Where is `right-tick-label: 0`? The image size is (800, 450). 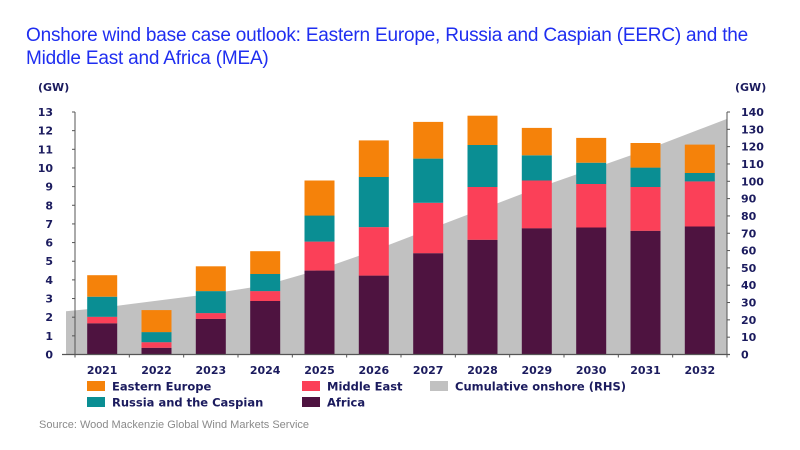
right-tick-label: 0 is located at coordinates (745, 355).